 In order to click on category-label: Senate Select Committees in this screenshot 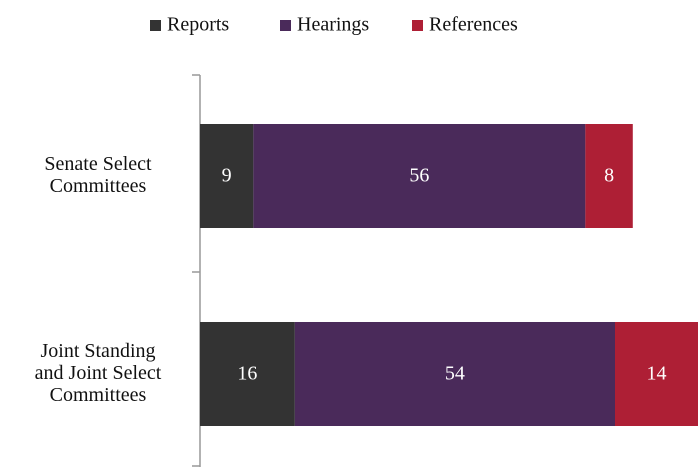, I will do `click(98, 175)`.